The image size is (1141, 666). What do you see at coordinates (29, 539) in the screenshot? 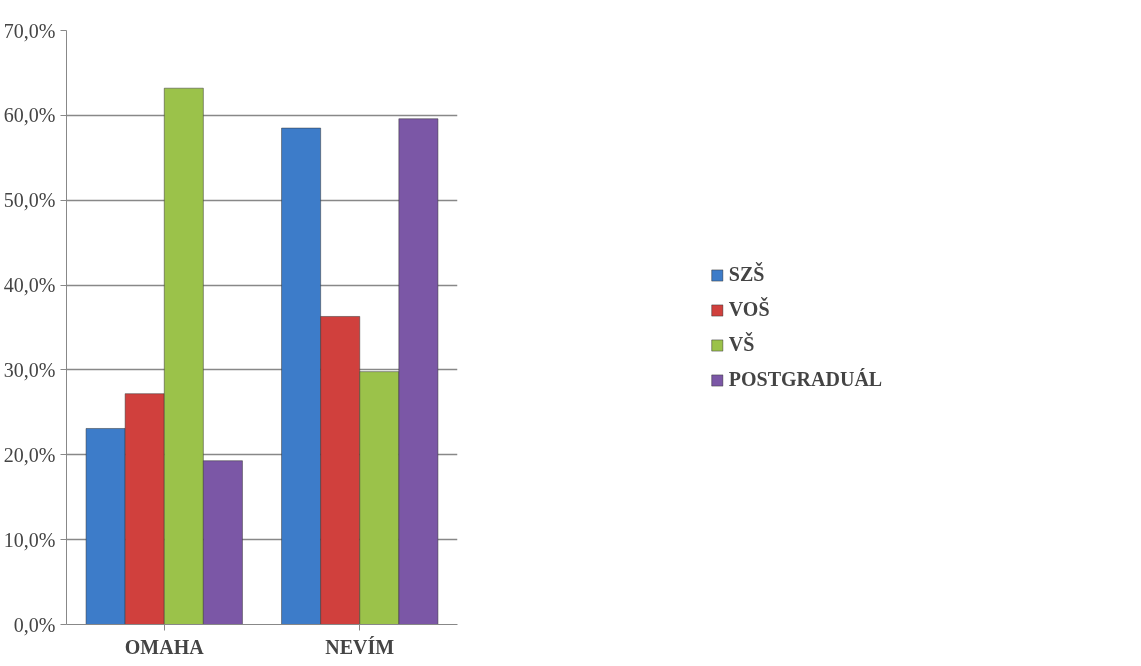
I see `y-tick-label: 10,0%` at bounding box center [29, 539].